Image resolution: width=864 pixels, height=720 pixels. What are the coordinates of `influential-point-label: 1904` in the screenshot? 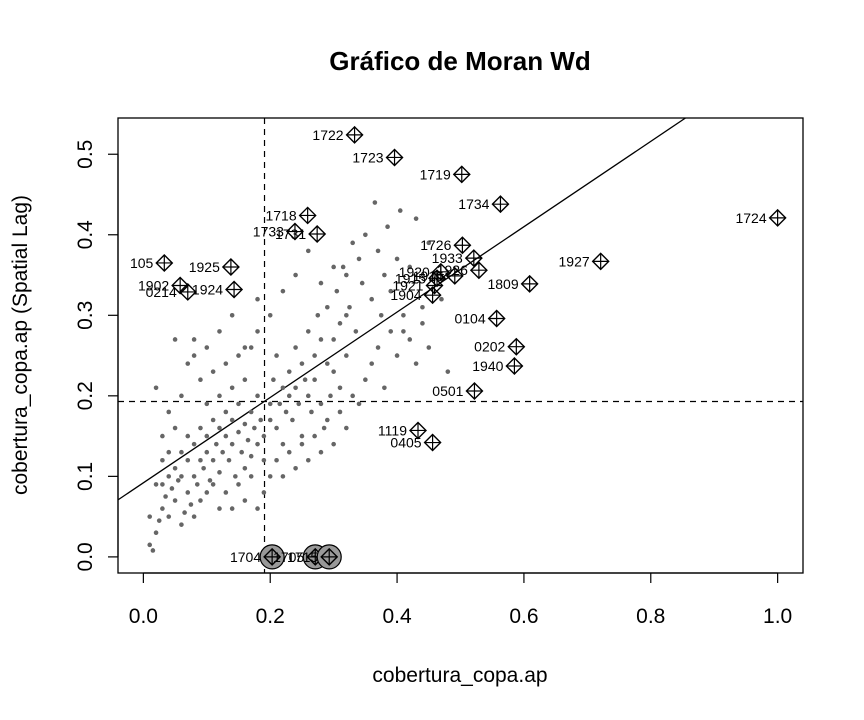 It's located at (405, 295).